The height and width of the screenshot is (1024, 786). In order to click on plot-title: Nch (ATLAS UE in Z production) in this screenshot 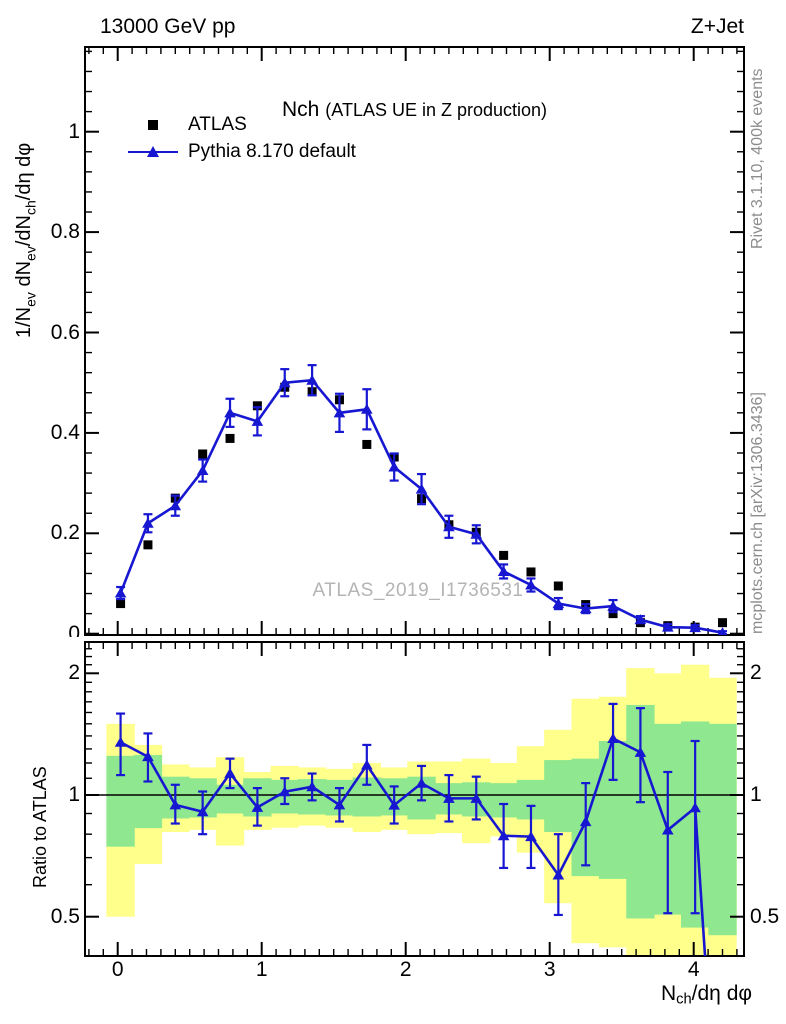, I will do `click(414, 110)`.